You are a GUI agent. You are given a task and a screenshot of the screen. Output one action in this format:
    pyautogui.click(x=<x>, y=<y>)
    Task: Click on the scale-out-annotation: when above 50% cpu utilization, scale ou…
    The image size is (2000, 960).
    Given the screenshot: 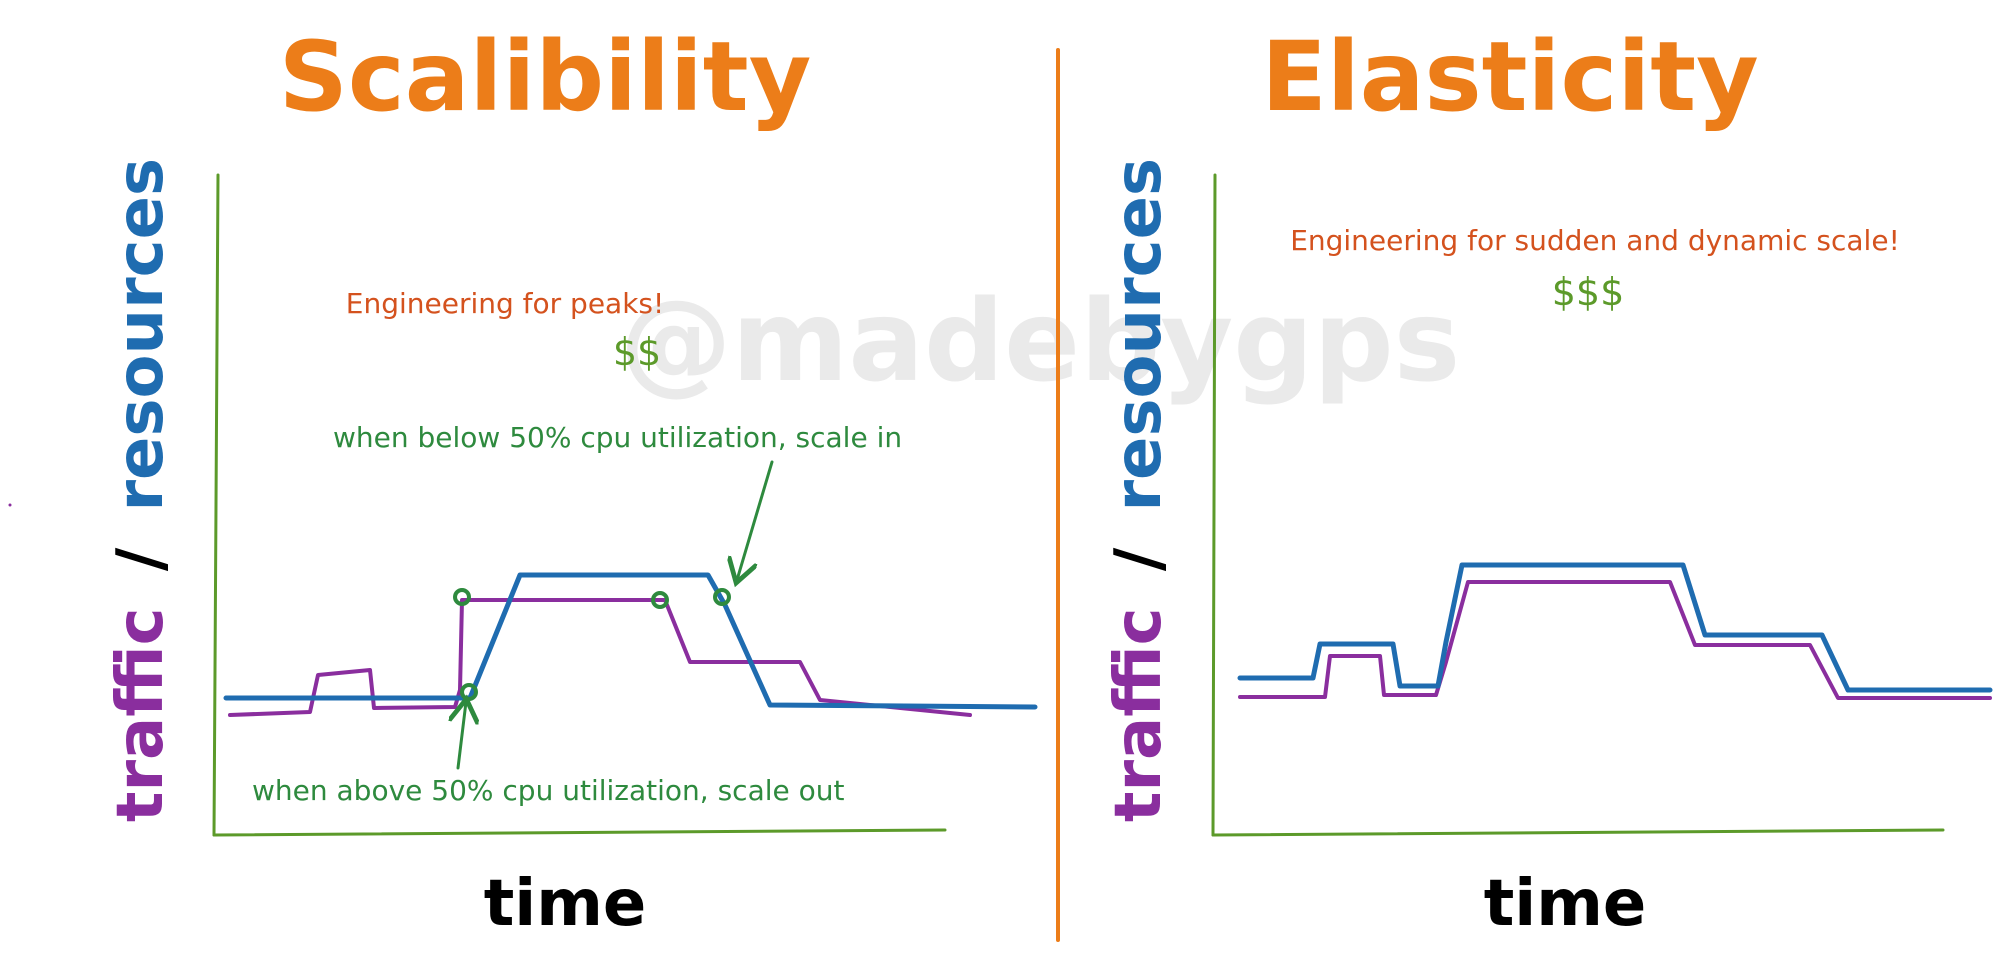 What is the action you would take?
    pyautogui.click(x=548, y=790)
    